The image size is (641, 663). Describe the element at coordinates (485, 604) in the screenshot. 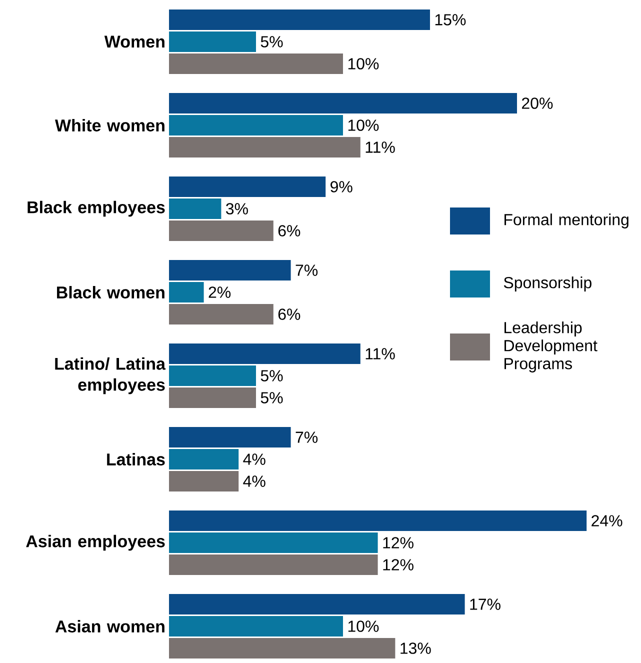

I see `data-label: 17%` at that location.